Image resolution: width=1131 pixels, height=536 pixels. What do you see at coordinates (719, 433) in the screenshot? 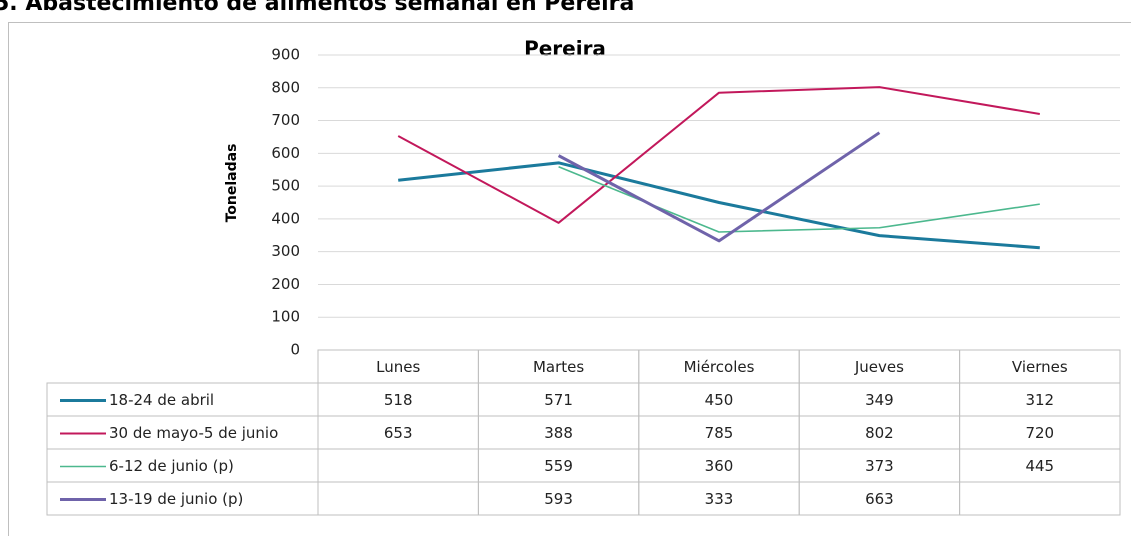
I see `table-value: 785` at bounding box center [719, 433].